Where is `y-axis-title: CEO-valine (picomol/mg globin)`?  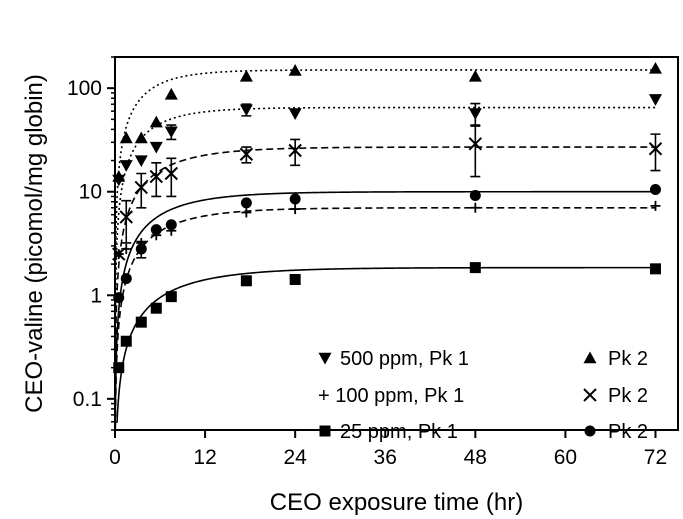 y-axis-title: CEO-valine (picomol/mg globin) is located at coordinates (34, 243).